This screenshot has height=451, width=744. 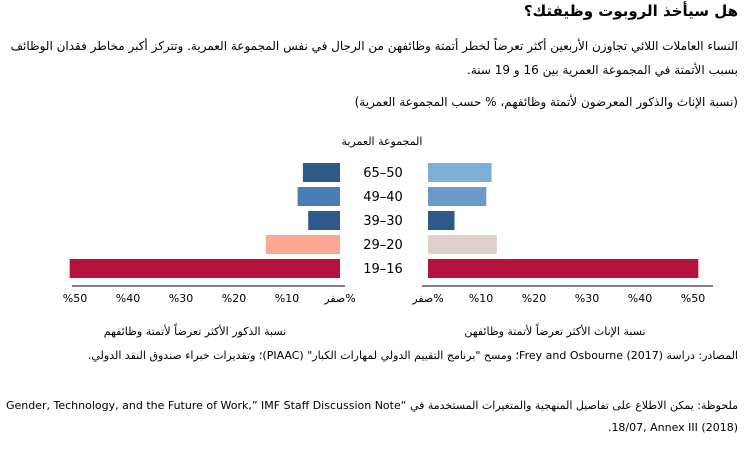 What do you see at coordinates (554, 330) in the screenshot?
I see `female-series-label: نسبة الإناث الأكثر تعرضاً لأتمتة وظائفهن` at bounding box center [554, 330].